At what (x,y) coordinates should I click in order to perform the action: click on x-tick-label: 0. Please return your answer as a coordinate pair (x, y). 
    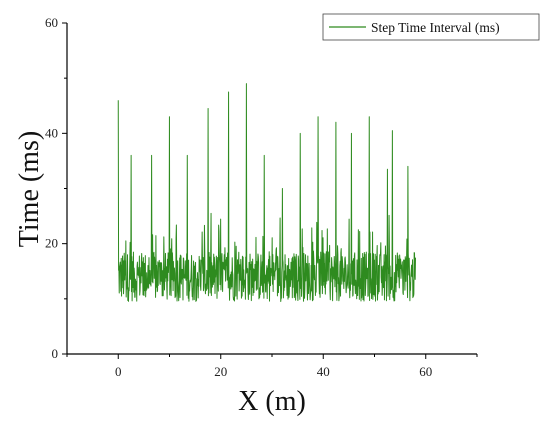
    Looking at the image, I should click on (118, 371).